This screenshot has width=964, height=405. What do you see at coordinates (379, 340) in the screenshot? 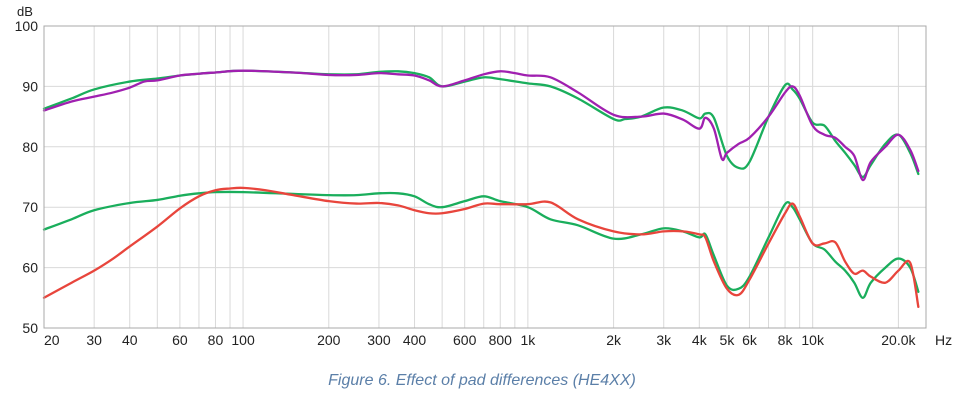
I see `x-tick-label: 300` at bounding box center [379, 340].